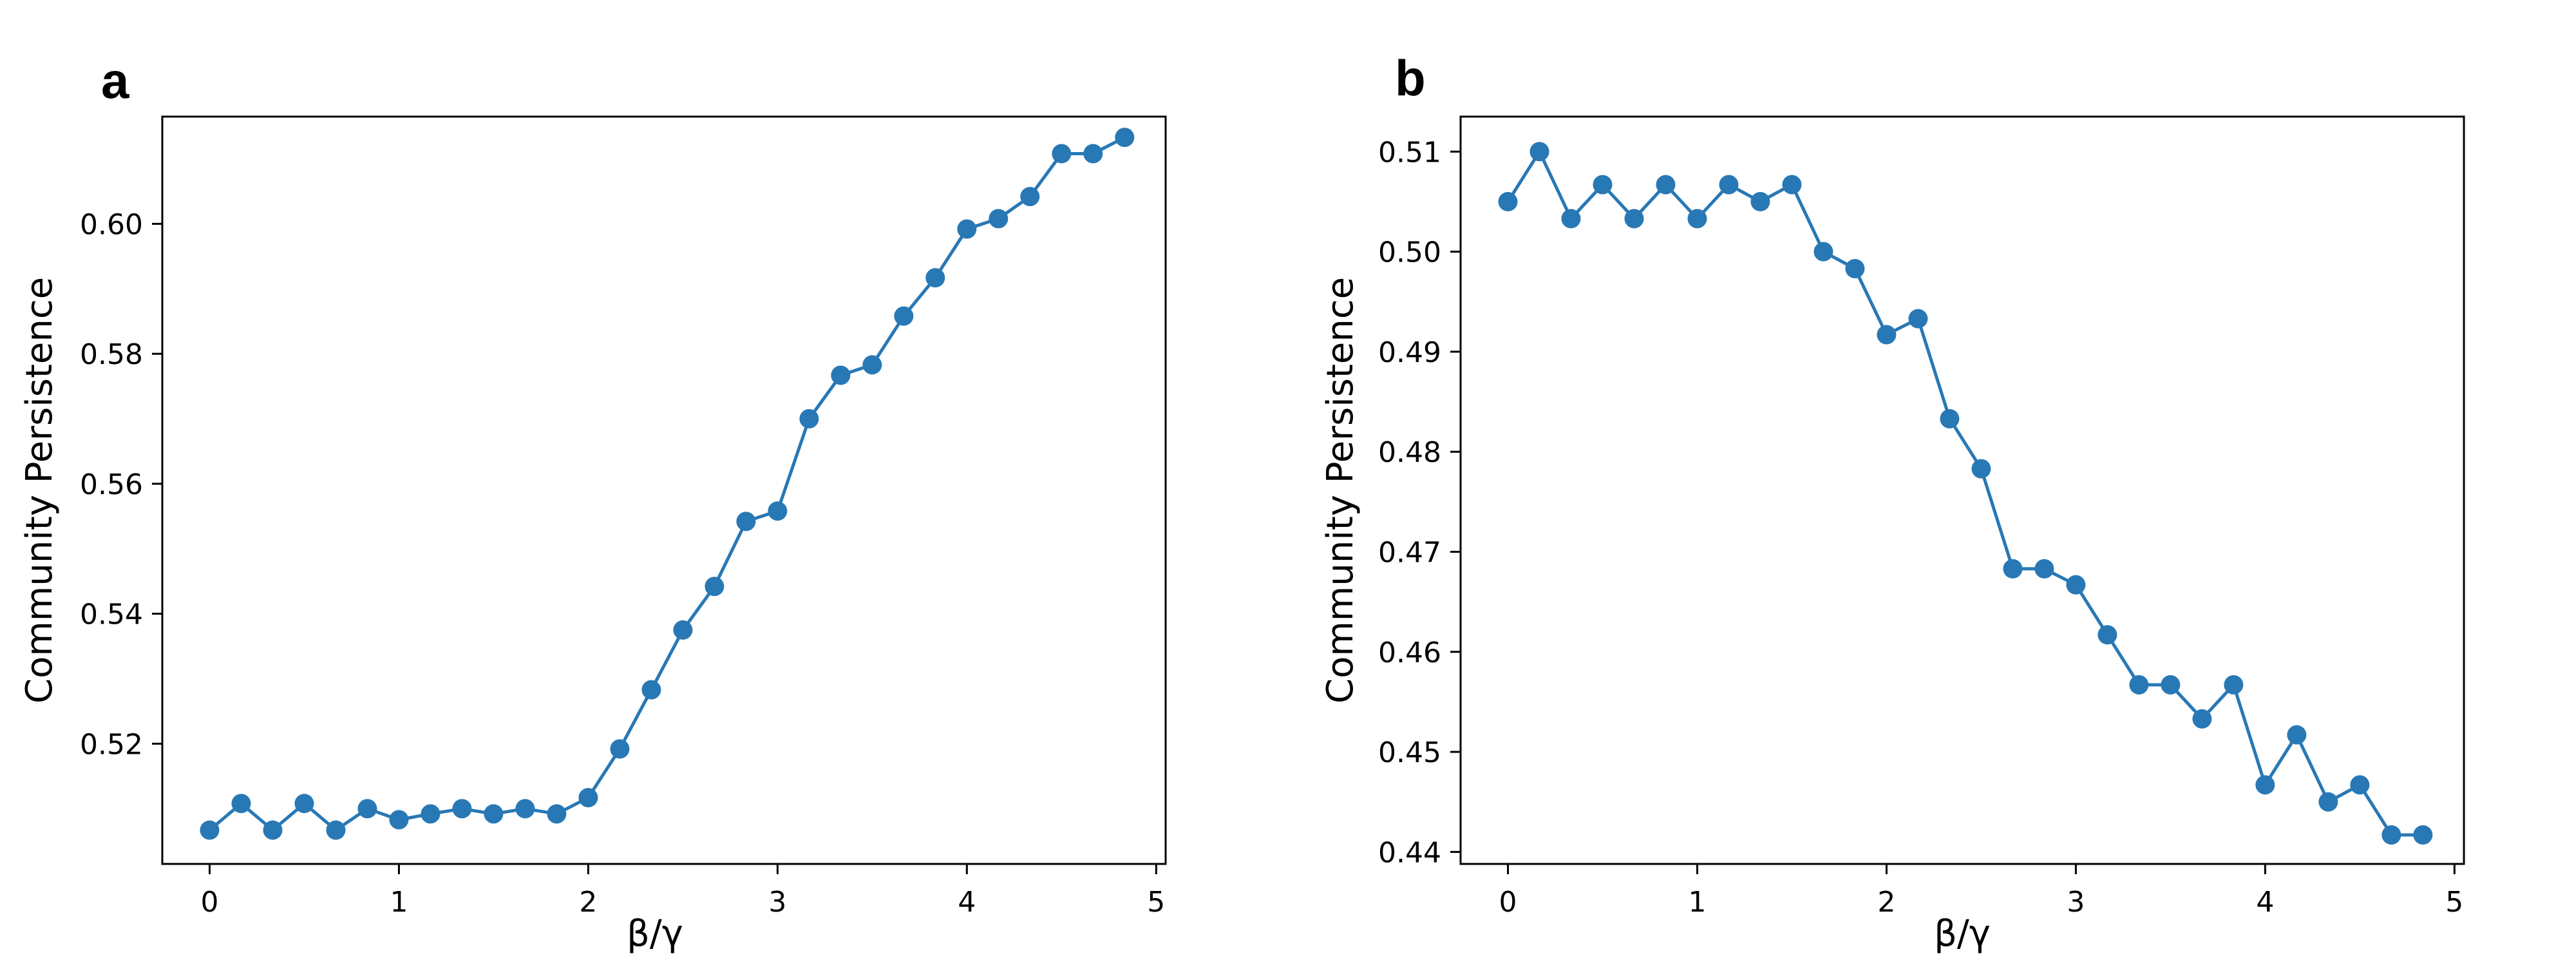  Describe the element at coordinates (112, 485) in the screenshot. I see `y-tick-label-a-2: 0.56` at that location.